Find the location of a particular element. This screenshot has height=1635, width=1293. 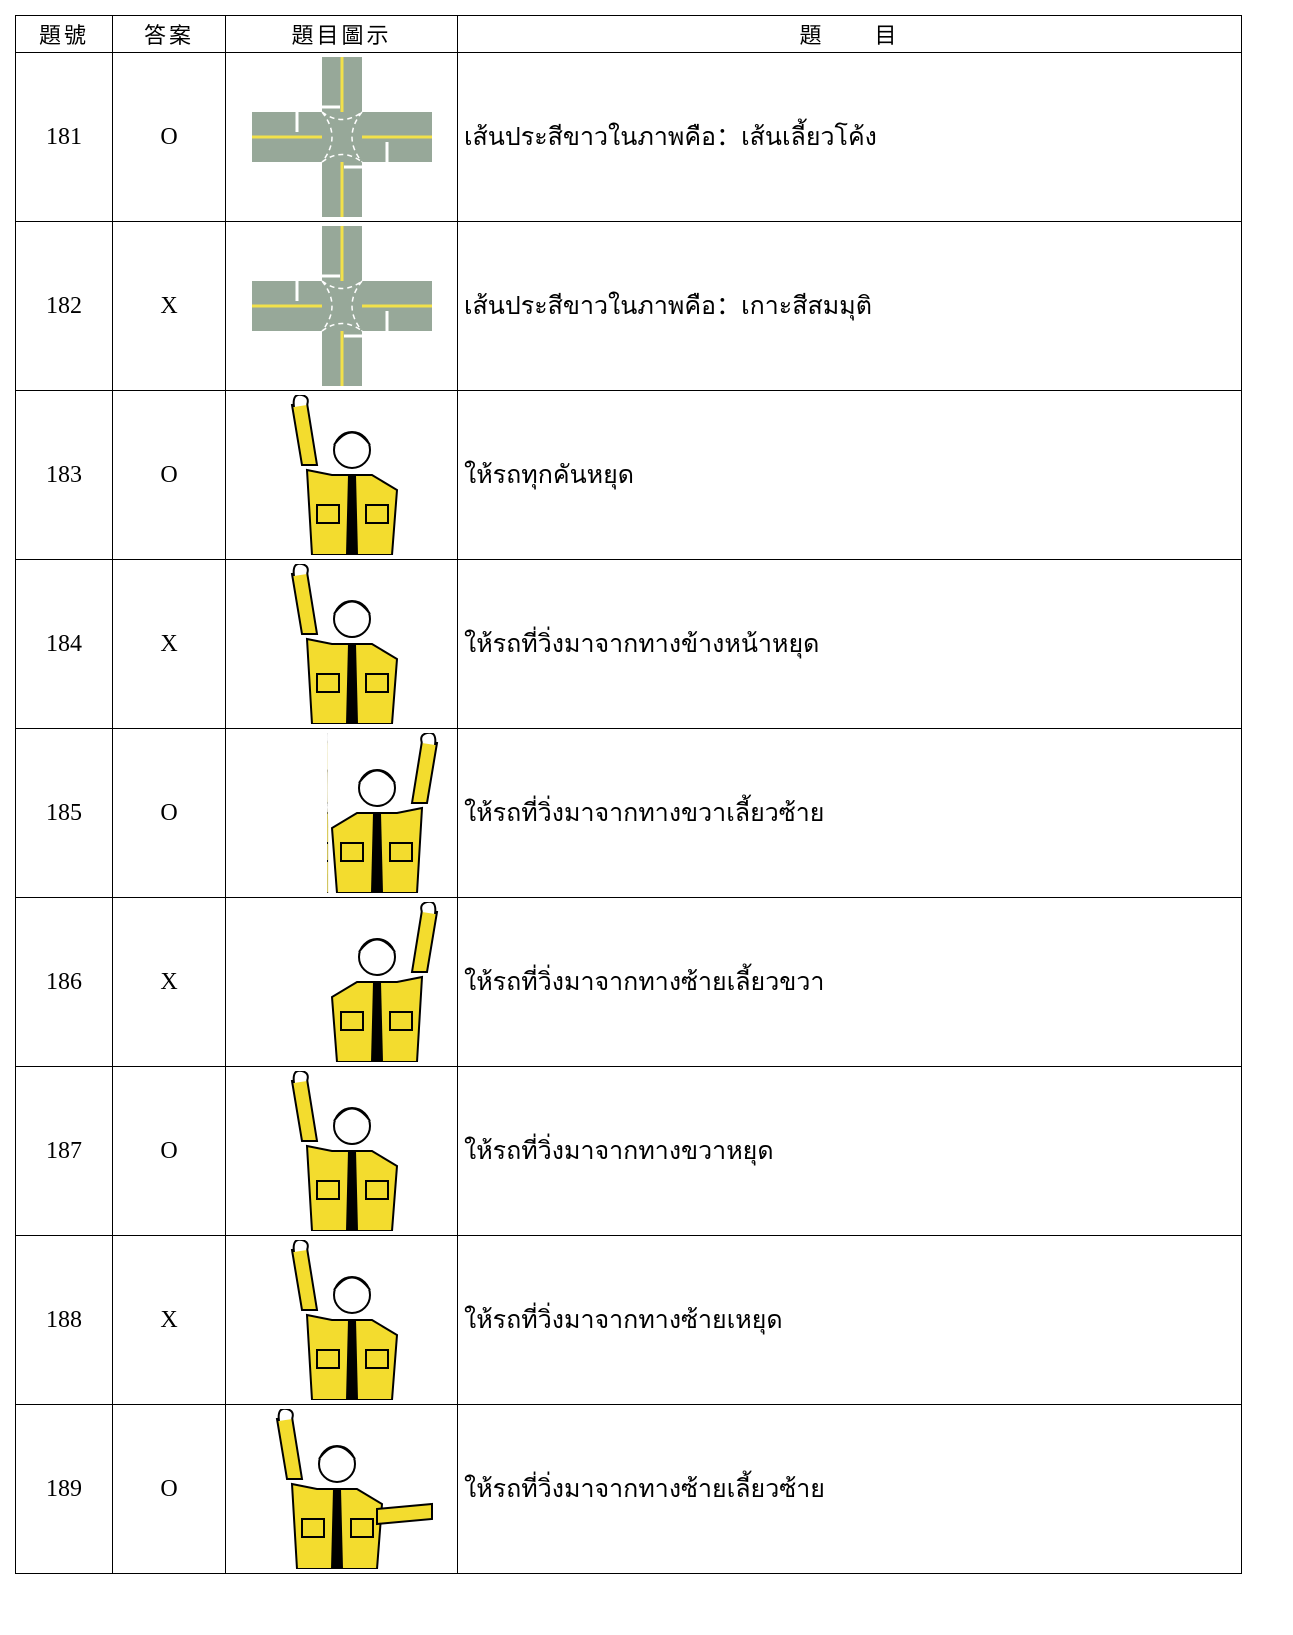

number: 187 is located at coordinates (64, 1151).